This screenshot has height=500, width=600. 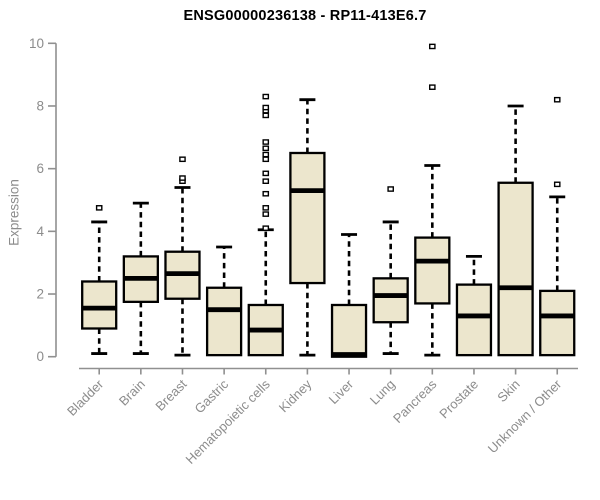 What do you see at coordinates (176, 285) in the screenshot?
I see `box-breast: Breast` at bounding box center [176, 285].